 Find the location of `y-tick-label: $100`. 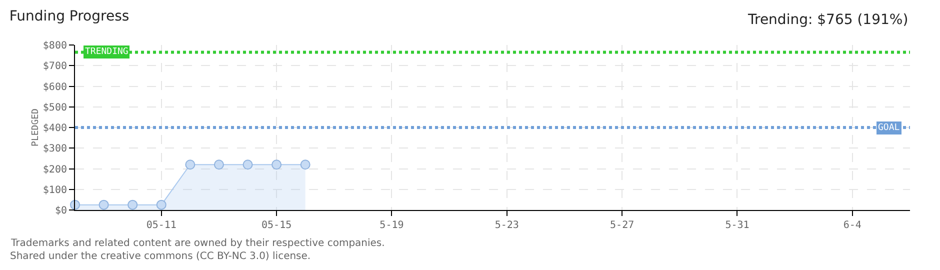

y-tick-label: $100 is located at coordinates (54, 190).